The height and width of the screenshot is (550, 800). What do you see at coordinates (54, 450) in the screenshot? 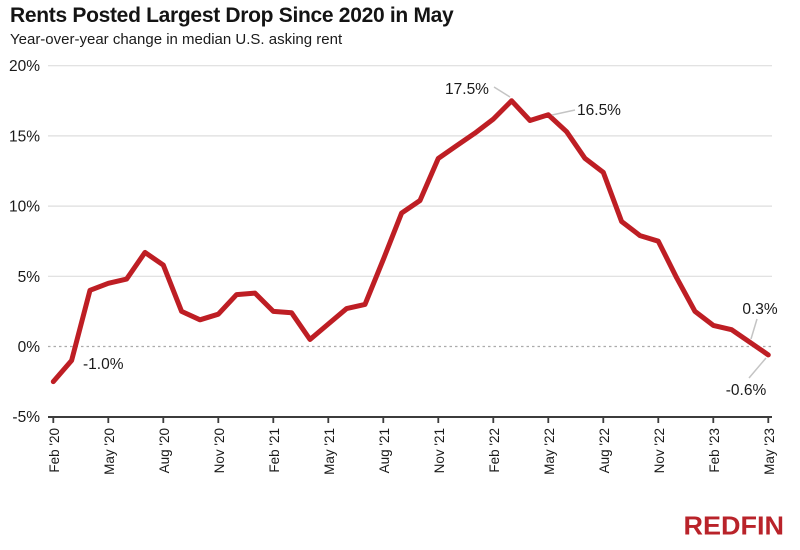
I see `x-axis-label: Feb '20` at bounding box center [54, 450].